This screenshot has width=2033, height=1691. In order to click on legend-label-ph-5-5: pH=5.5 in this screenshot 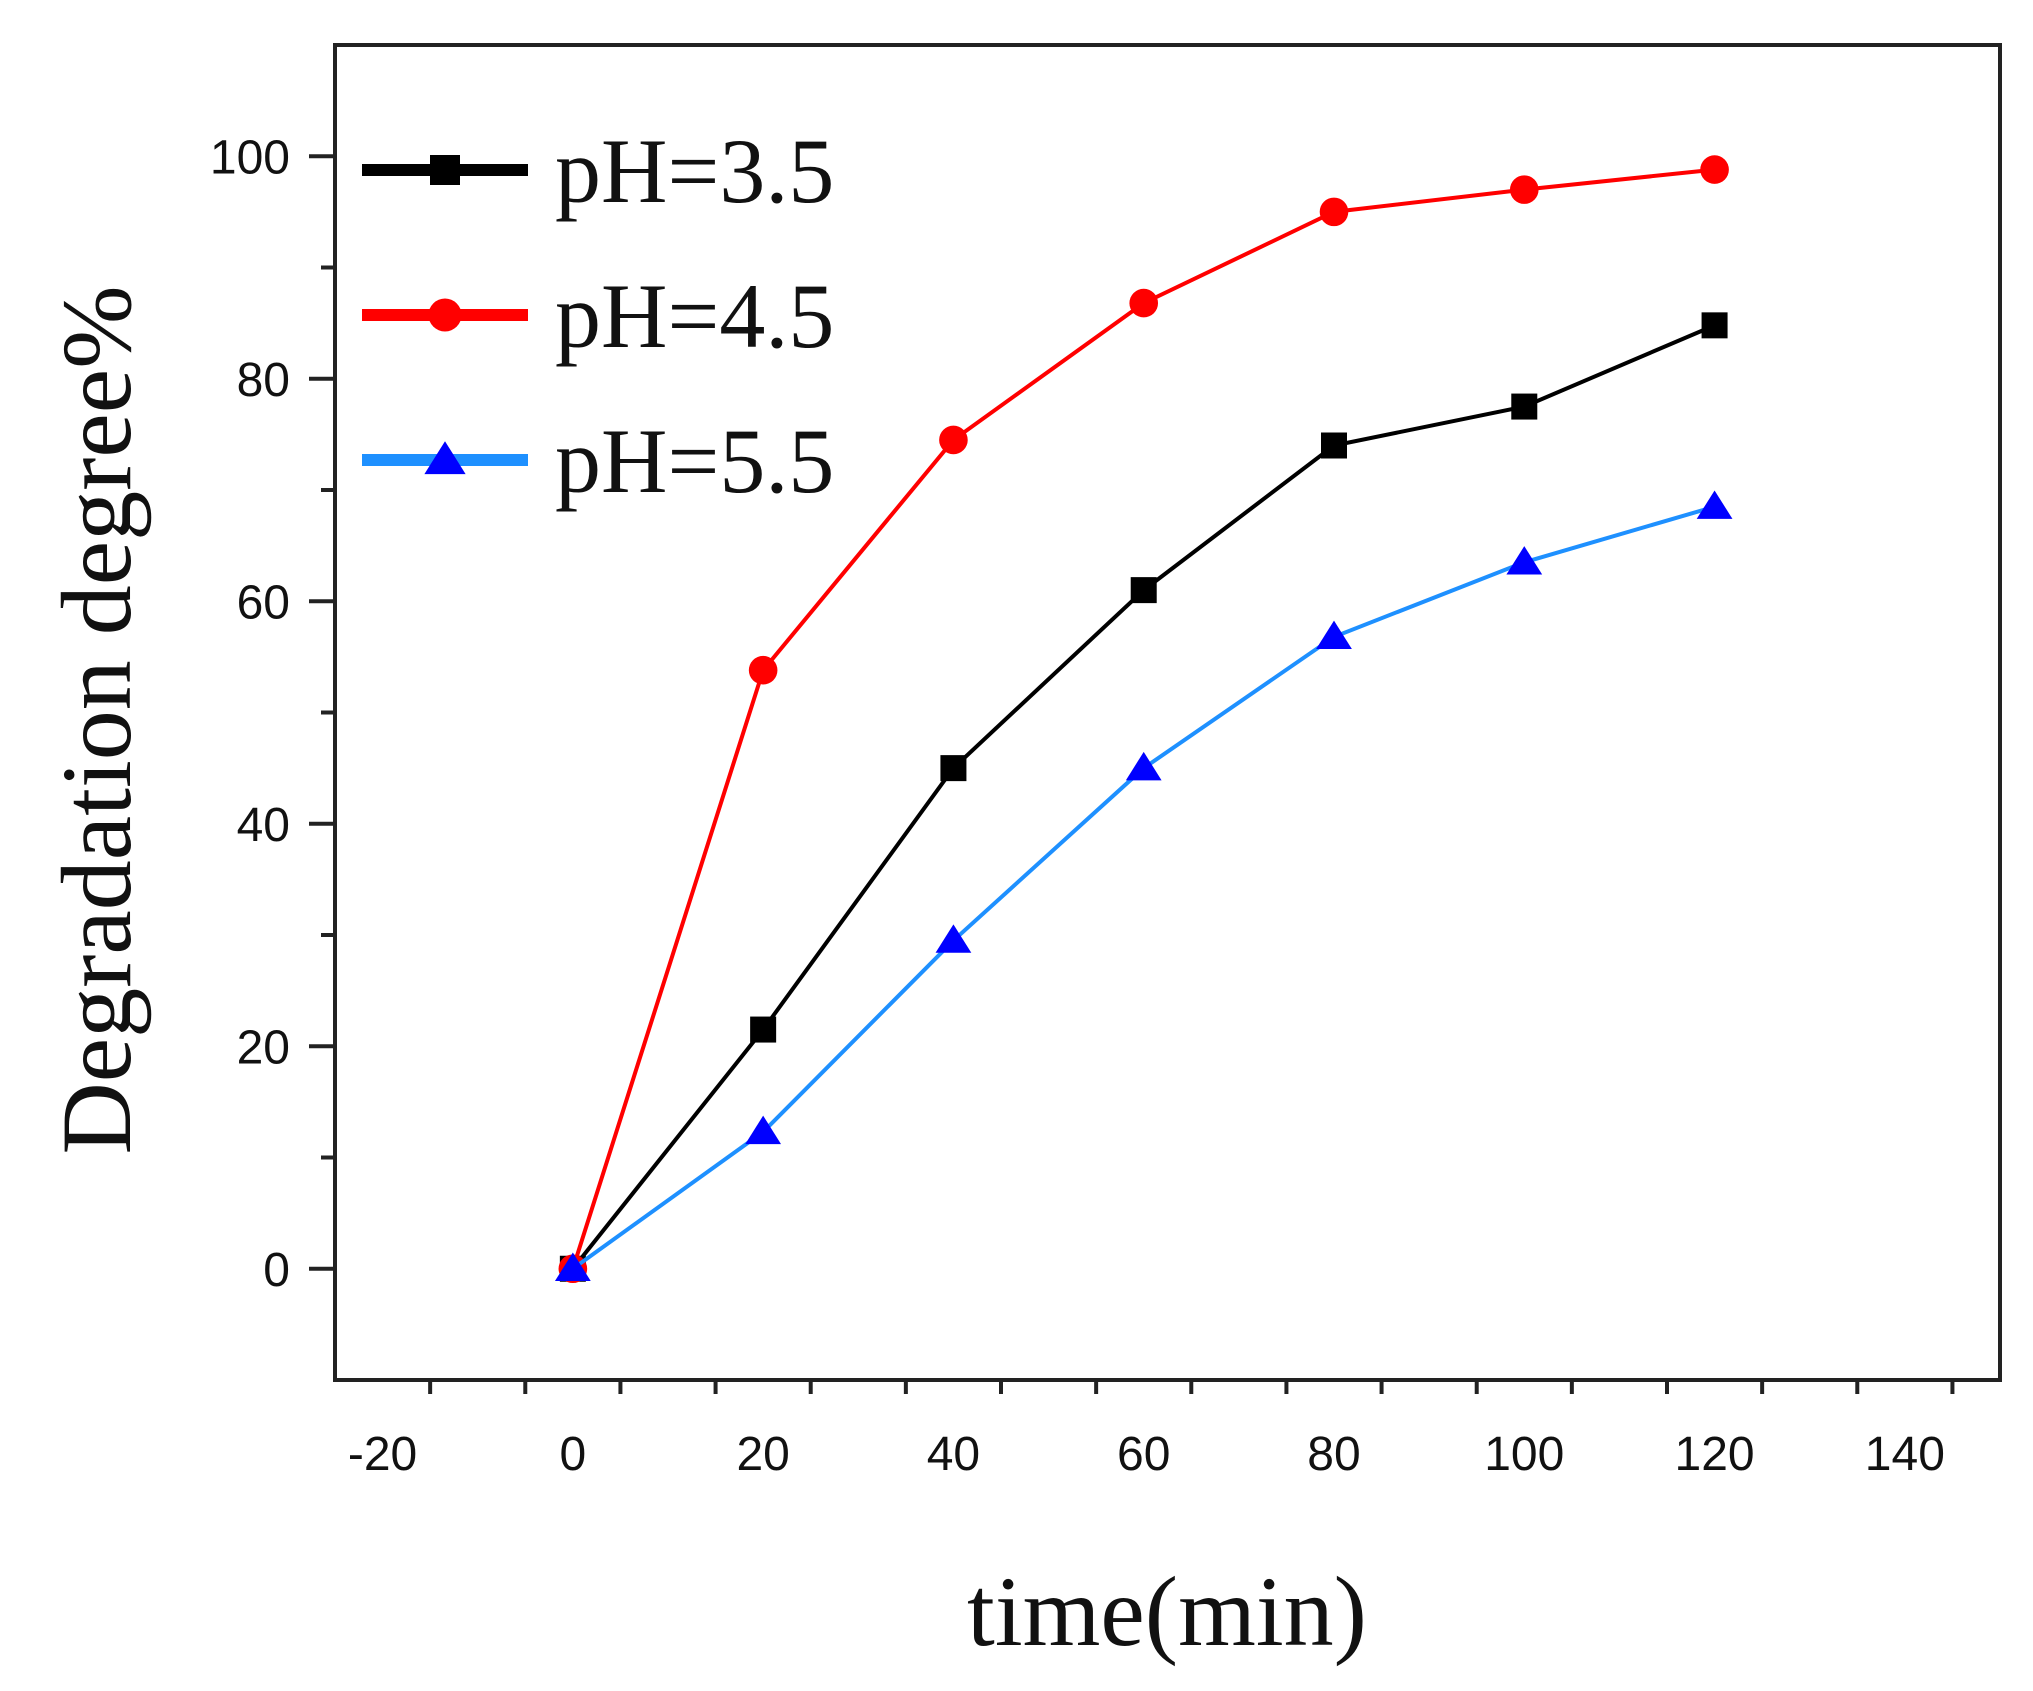, I will do `click(694, 461)`.